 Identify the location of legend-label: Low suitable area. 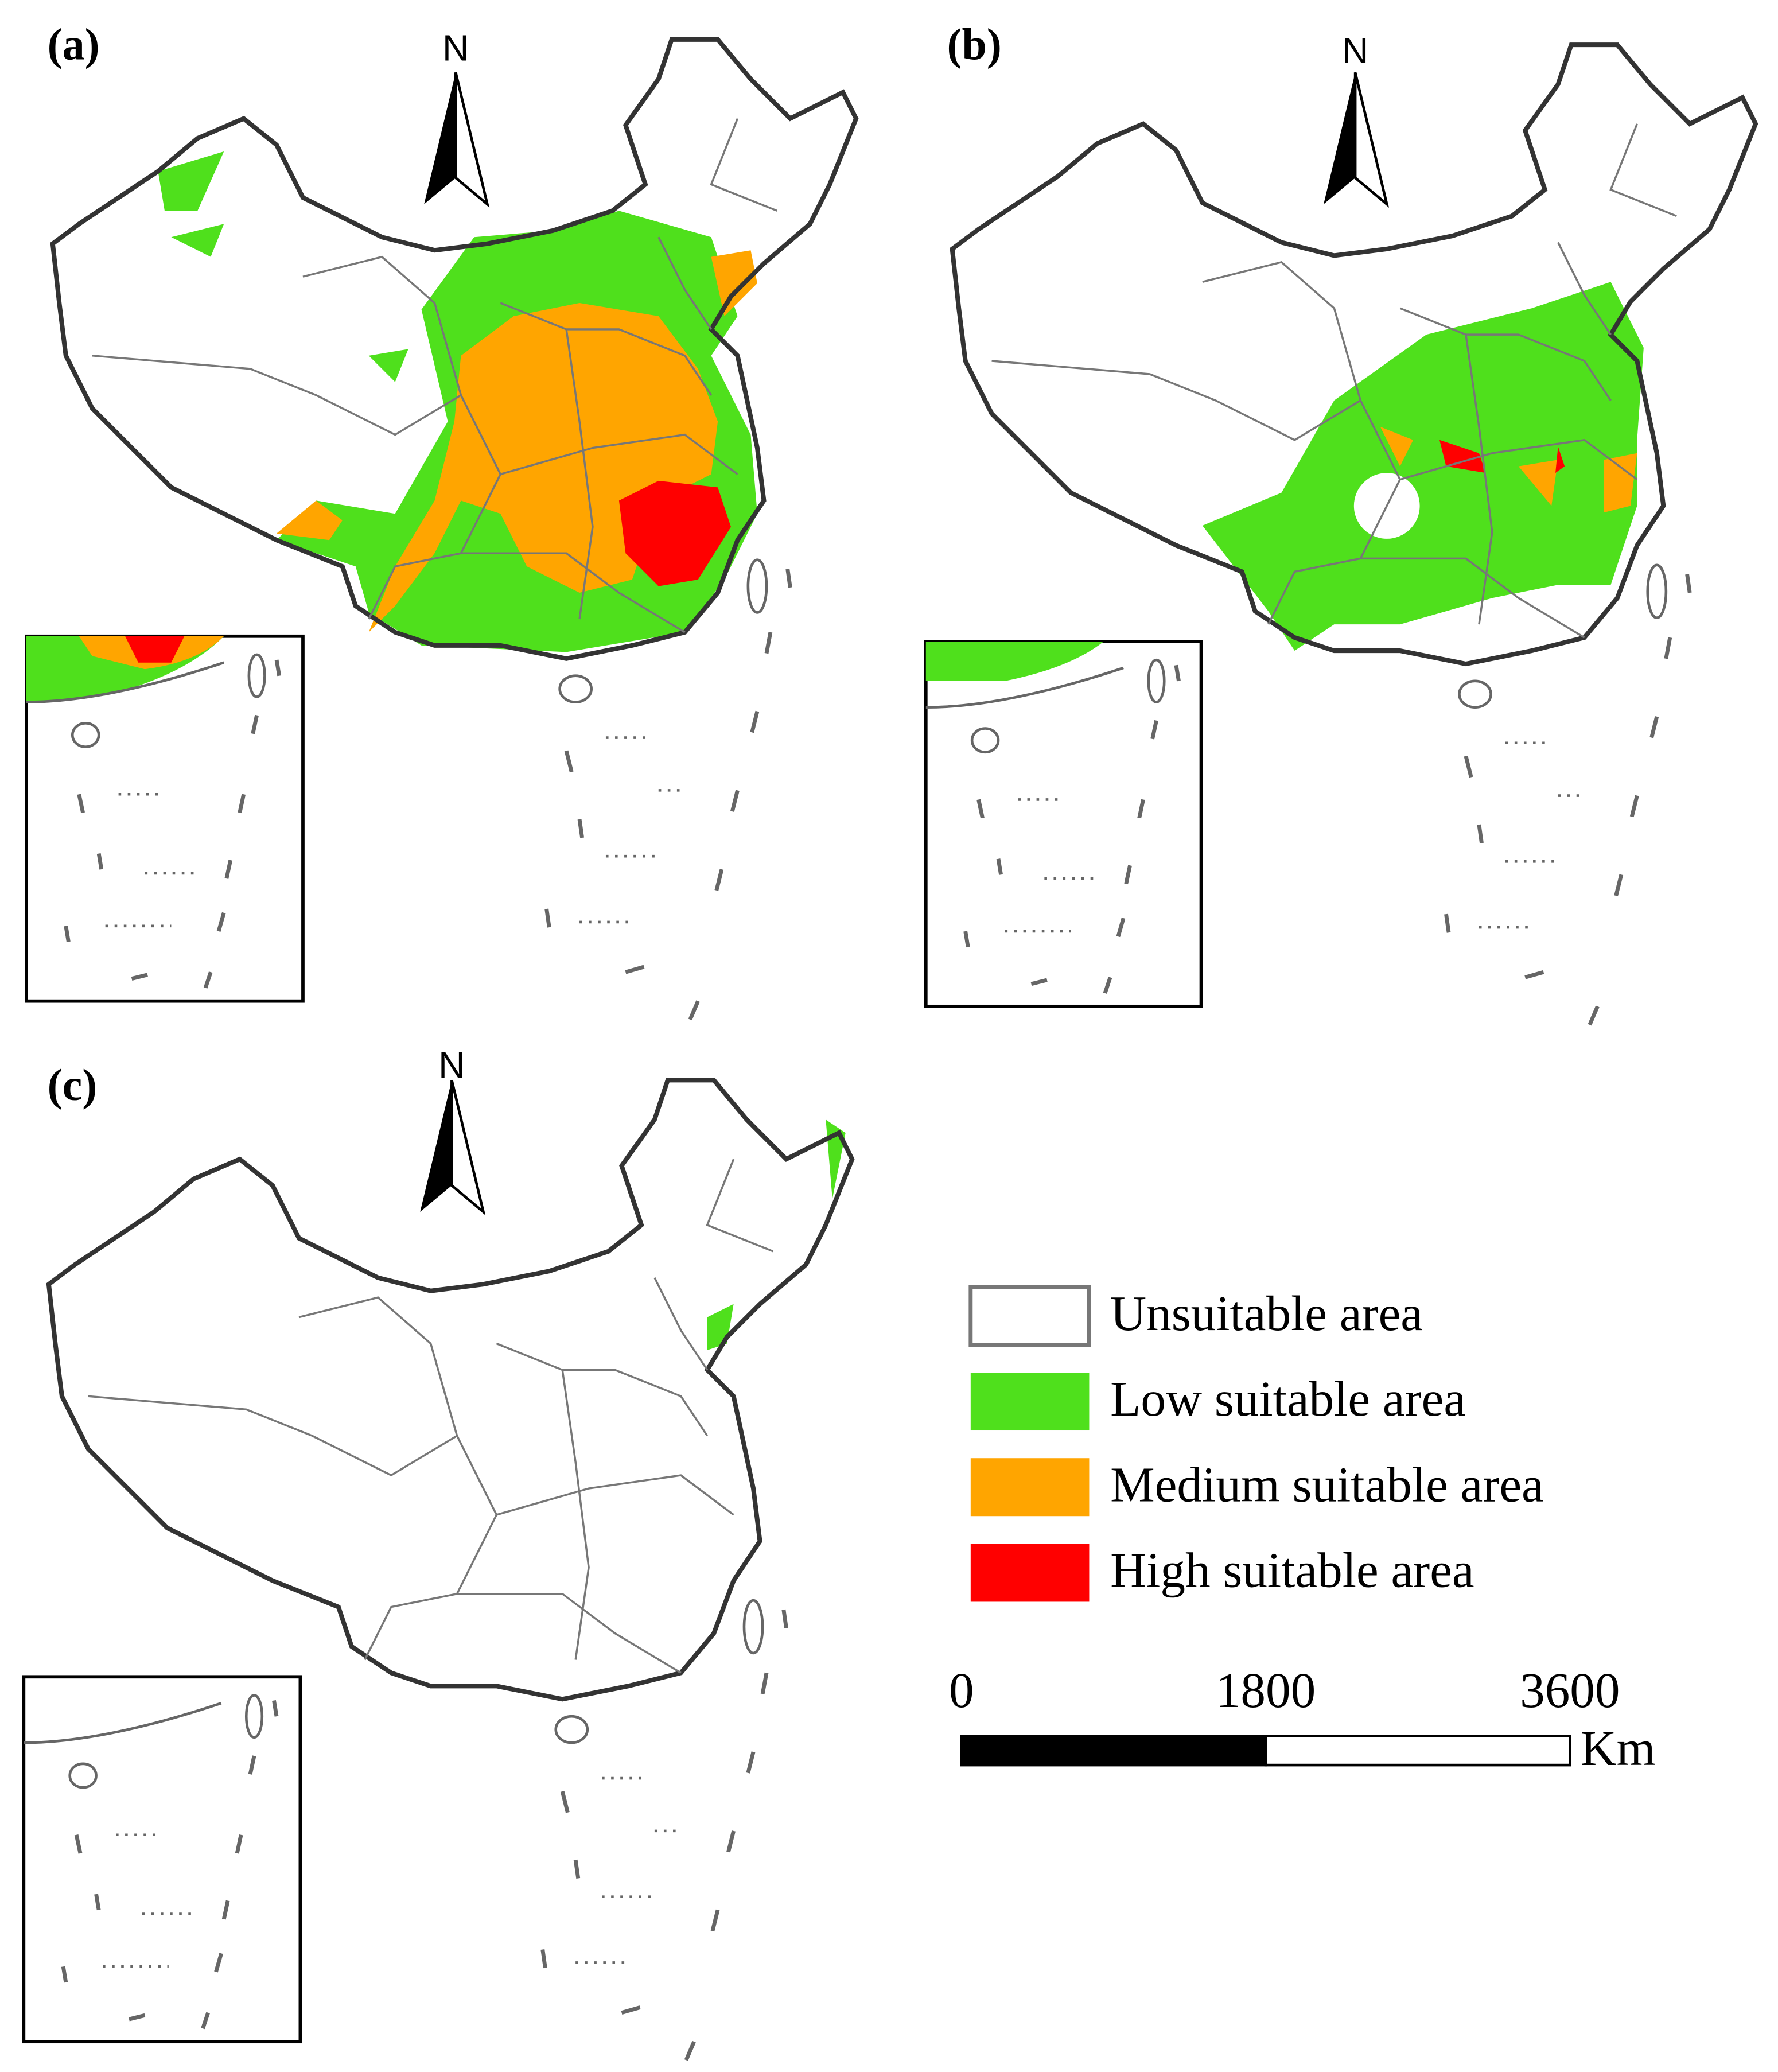
(1288, 1398).